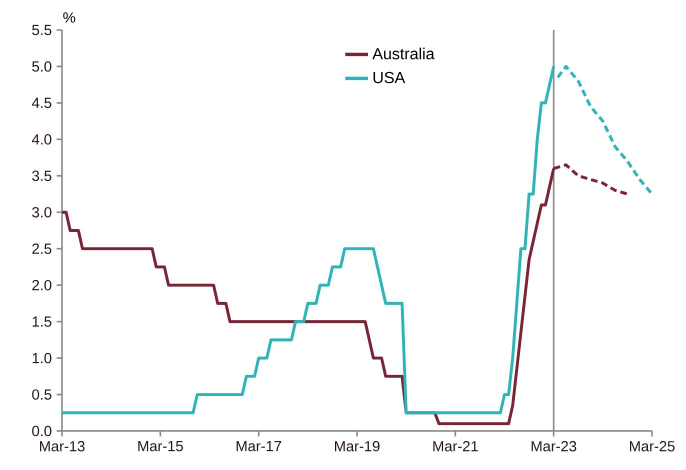 The width and height of the screenshot is (686, 470). Describe the element at coordinates (403, 54) in the screenshot. I see `legend-label: Australia` at that location.